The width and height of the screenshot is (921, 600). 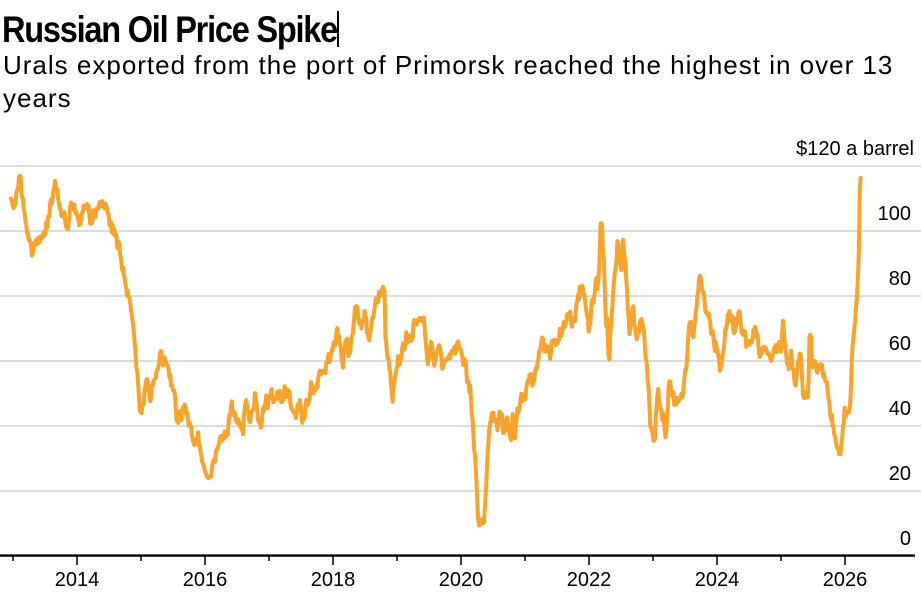 What do you see at coordinates (900, 409) in the screenshot?
I see `svg-text: 40` at bounding box center [900, 409].